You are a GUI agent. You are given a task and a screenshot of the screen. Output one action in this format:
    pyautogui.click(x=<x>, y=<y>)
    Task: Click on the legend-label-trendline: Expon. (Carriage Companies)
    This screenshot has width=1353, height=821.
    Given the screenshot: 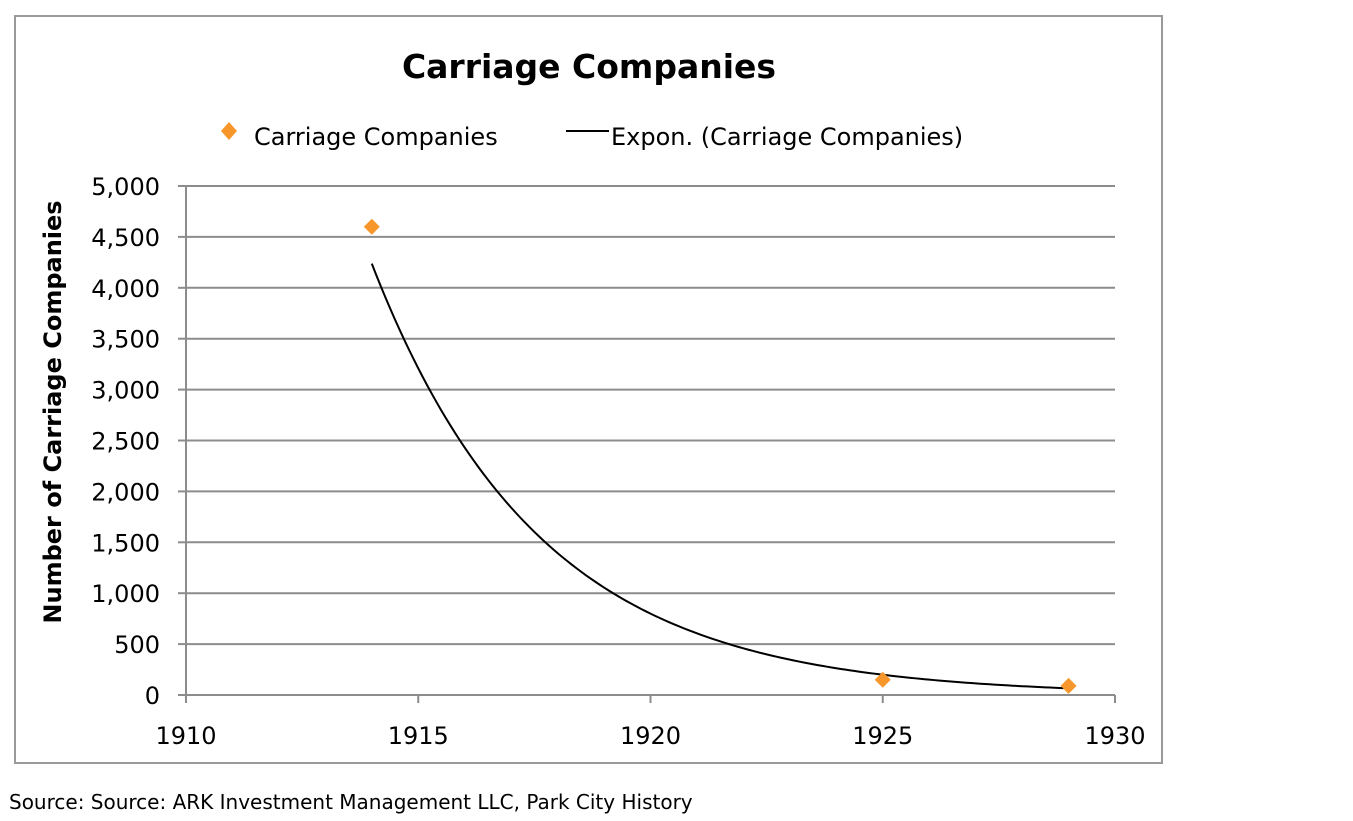 What is the action you would take?
    pyautogui.click(x=787, y=137)
    